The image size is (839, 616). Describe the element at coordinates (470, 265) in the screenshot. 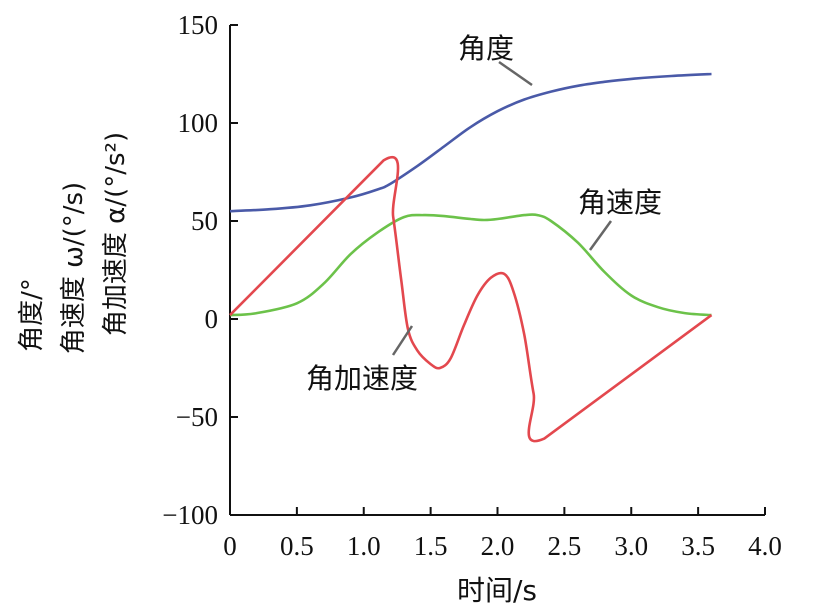

I see `angular-velocity-line` at that location.